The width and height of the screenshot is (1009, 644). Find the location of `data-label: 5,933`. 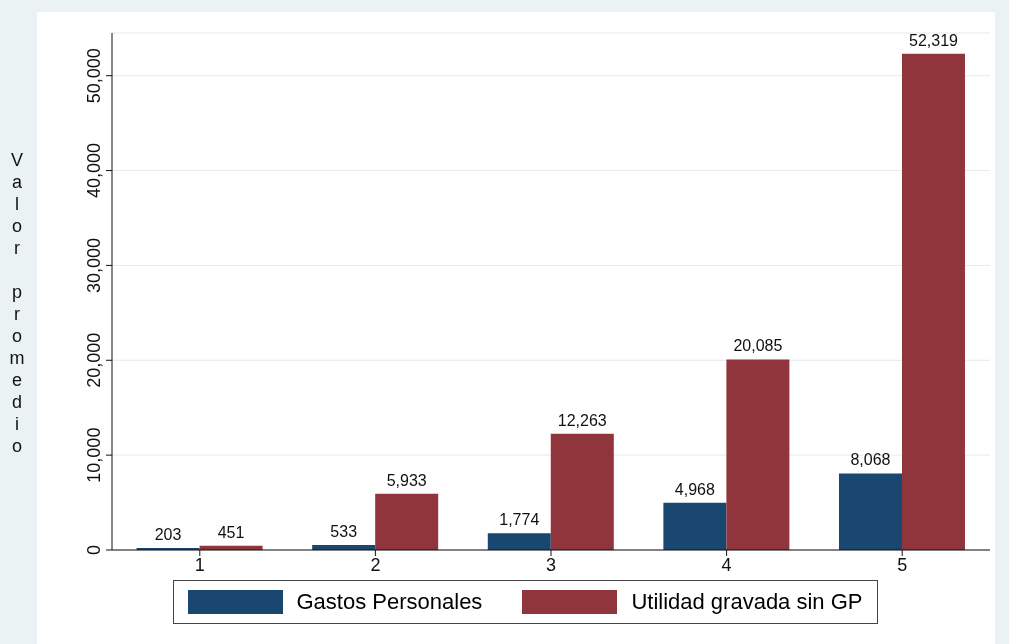

data-label: 5,933 is located at coordinates (406, 480).